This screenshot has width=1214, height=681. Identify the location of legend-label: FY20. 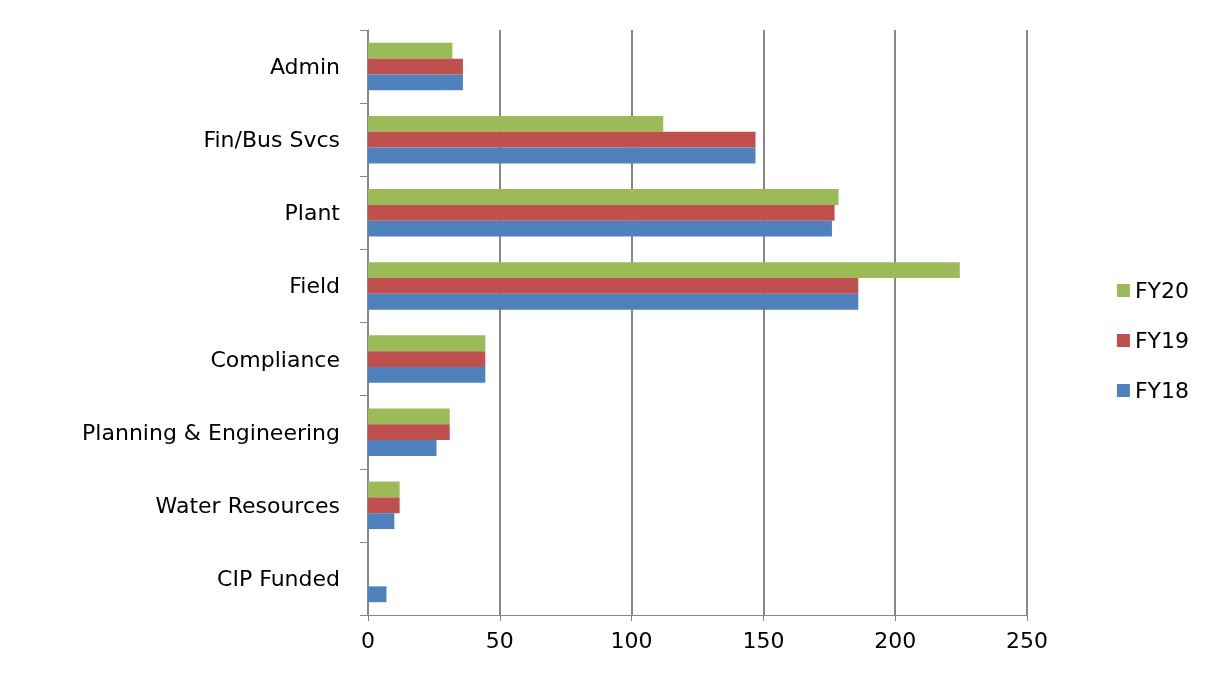
(1162, 290).